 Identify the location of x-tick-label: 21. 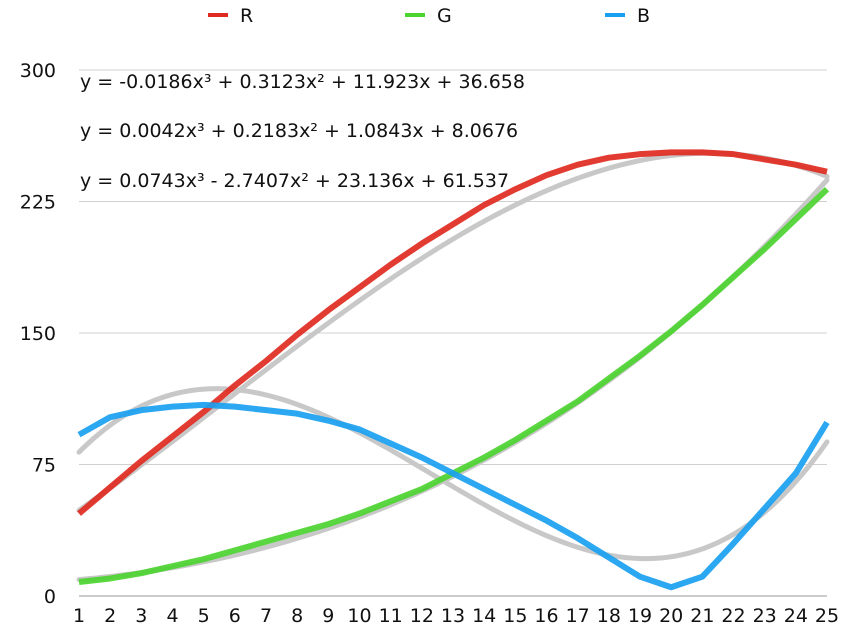
(702, 616).